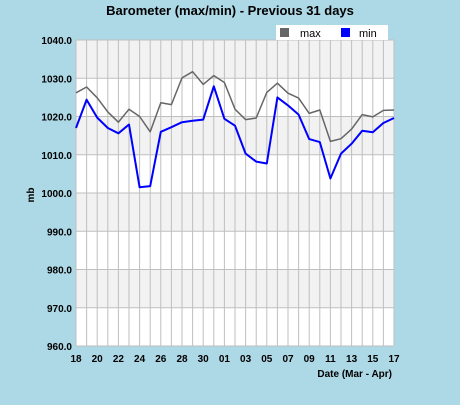  Describe the element at coordinates (140, 359) in the screenshot. I see `x-tick-label: 24` at that location.